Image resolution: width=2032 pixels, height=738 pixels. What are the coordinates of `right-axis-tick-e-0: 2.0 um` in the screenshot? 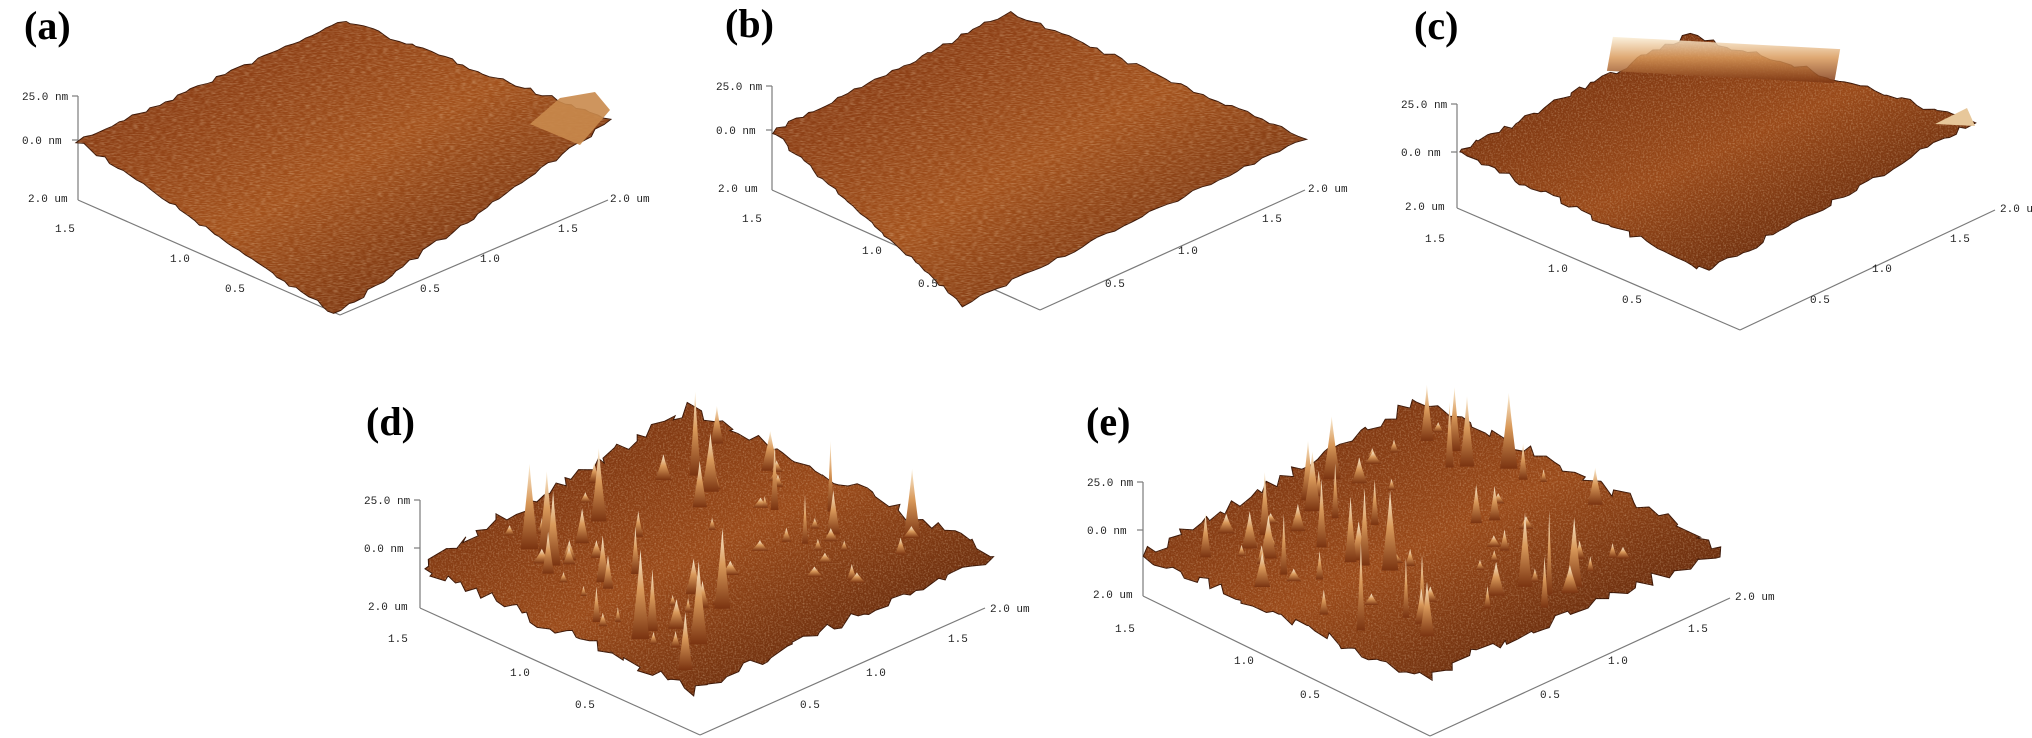 It's located at (1755, 598).